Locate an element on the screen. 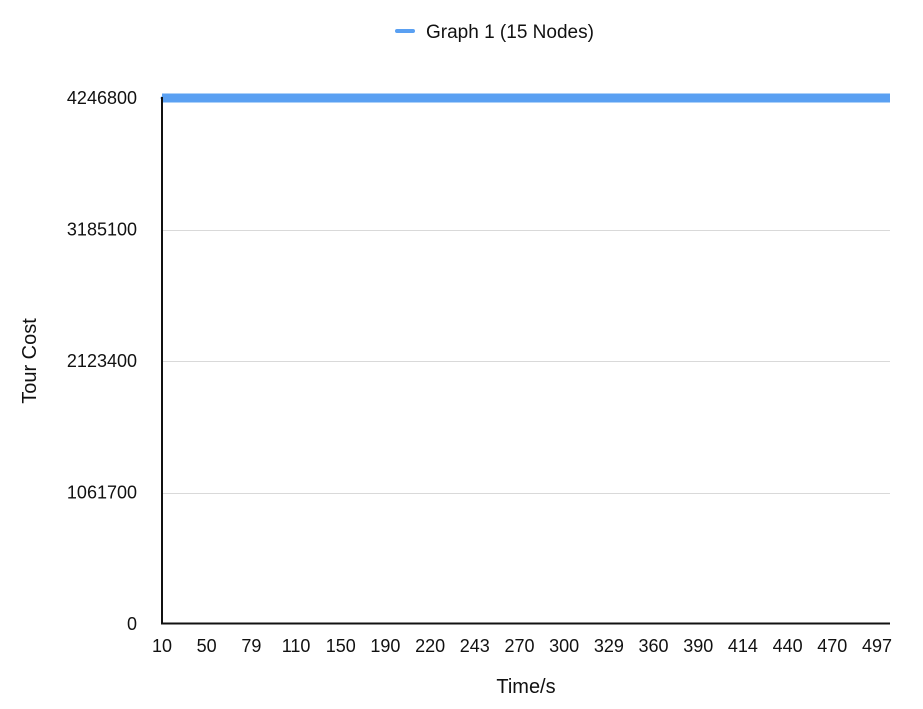 This screenshot has width=923, height=709. x-tick-label: 79 is located at coordinates (251, 646).